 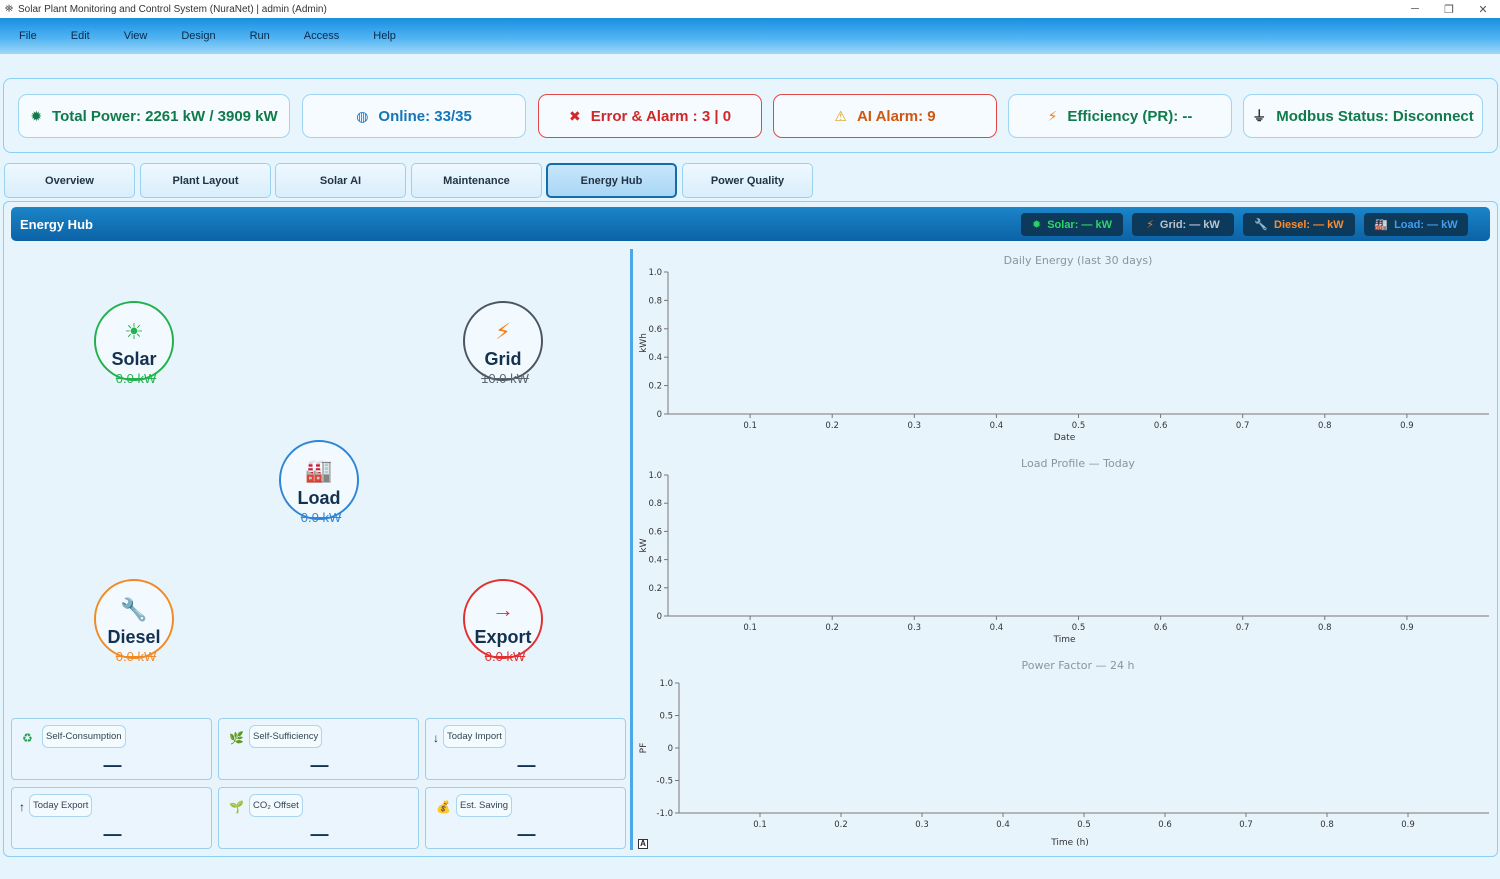 What do you see at coordinates (134, 331) in the screenshot?
I see `sun-icon: ☀` at bounding box center [134, 331].